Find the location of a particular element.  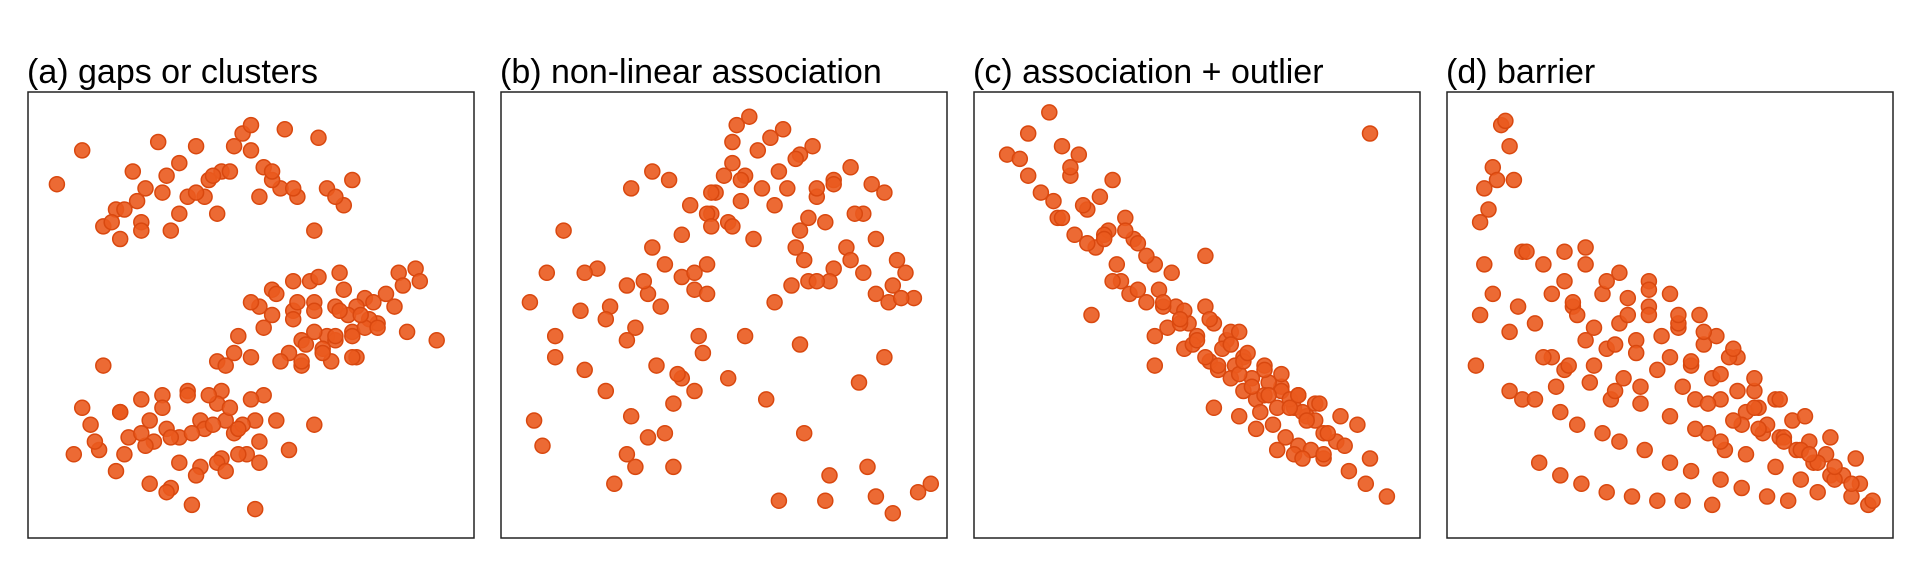

outlier-point is located at coordinates (1370, 133).